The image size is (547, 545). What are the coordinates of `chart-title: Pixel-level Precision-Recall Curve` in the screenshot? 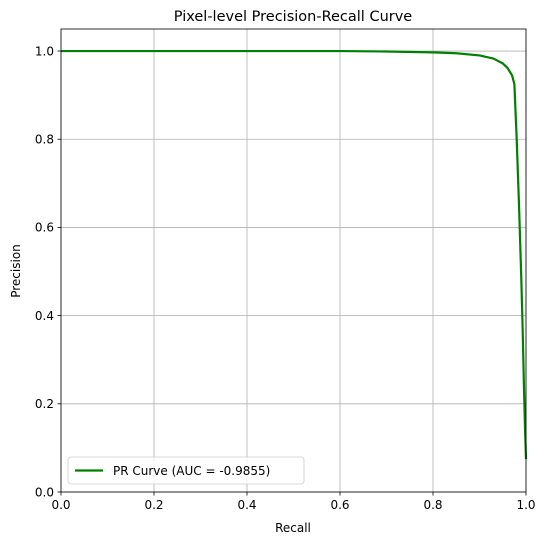 It's located at (293, 17).